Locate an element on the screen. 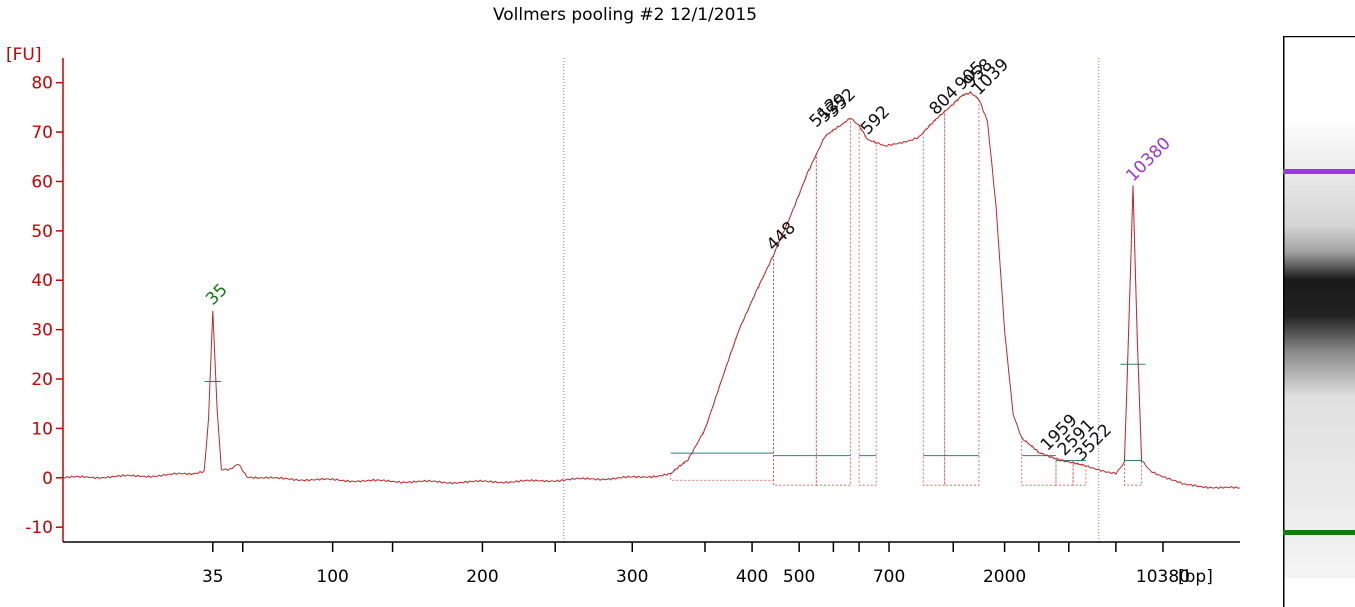  x-tick-label: 500 is located at coordinates (799, 577).